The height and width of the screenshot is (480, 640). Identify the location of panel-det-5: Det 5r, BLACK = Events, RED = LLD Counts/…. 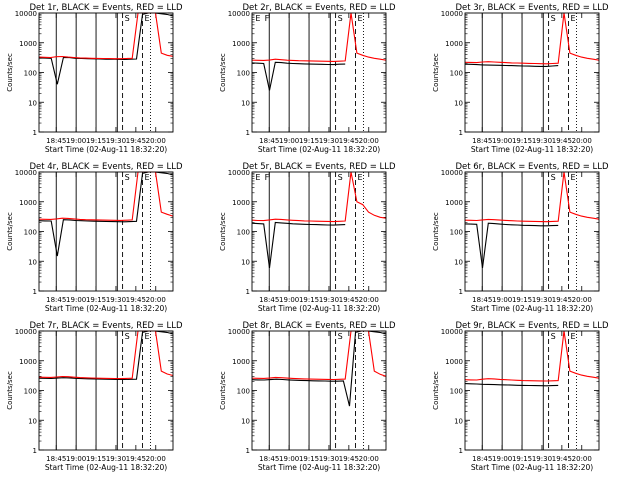
(307, 237).